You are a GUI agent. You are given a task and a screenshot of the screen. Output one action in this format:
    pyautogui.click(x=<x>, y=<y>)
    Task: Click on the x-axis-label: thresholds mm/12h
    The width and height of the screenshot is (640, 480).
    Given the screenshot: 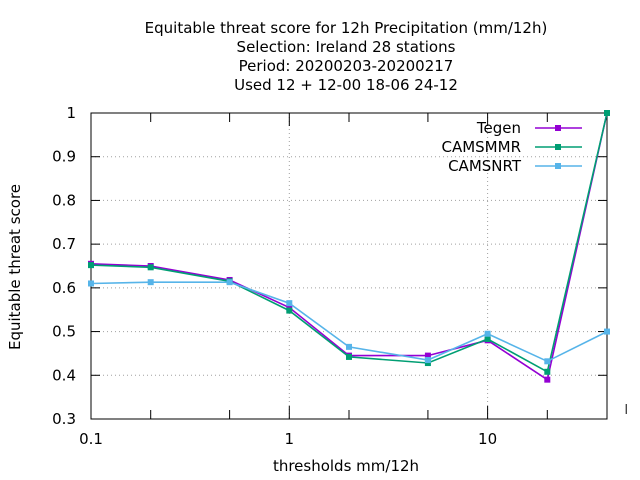 What is the action you would take?
    pyautogui.click(x=346, y=466)
    